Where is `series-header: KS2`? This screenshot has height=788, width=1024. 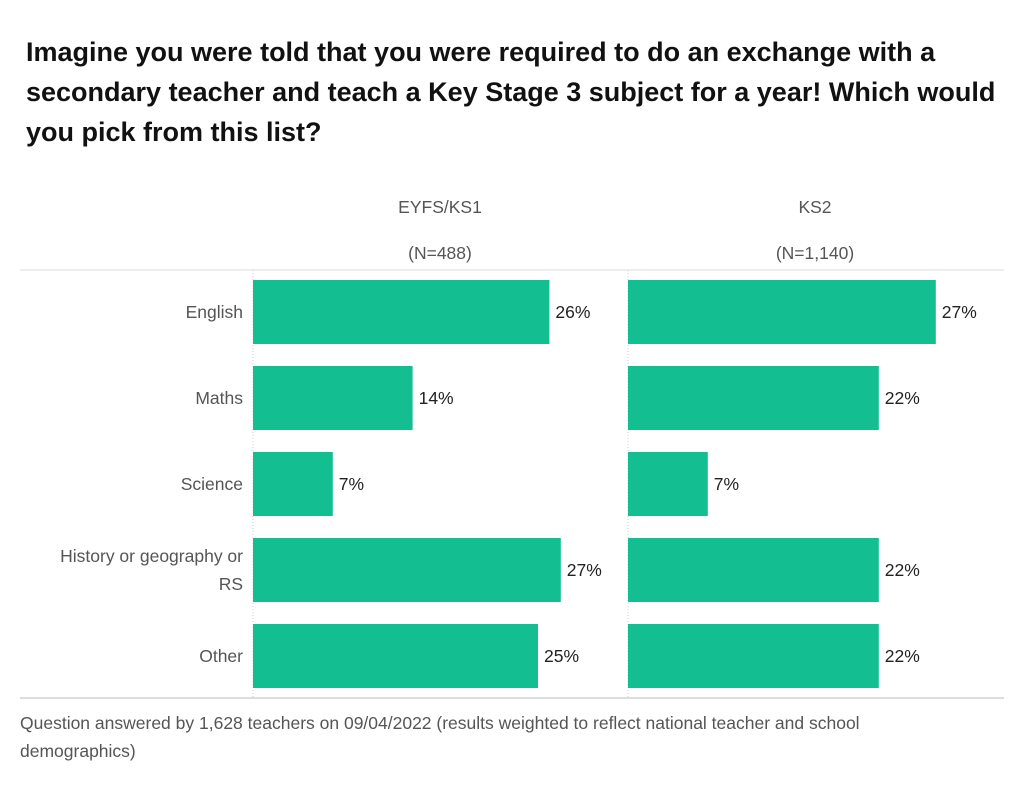
series-header: KS2 is located at coordinates (814, 207).